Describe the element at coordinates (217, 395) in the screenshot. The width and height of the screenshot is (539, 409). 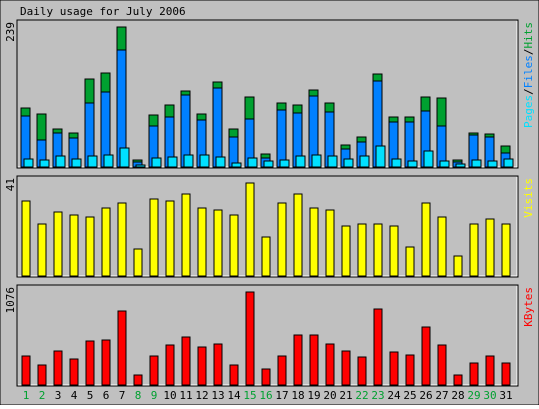
I see `day-label-13: 13` at that location.